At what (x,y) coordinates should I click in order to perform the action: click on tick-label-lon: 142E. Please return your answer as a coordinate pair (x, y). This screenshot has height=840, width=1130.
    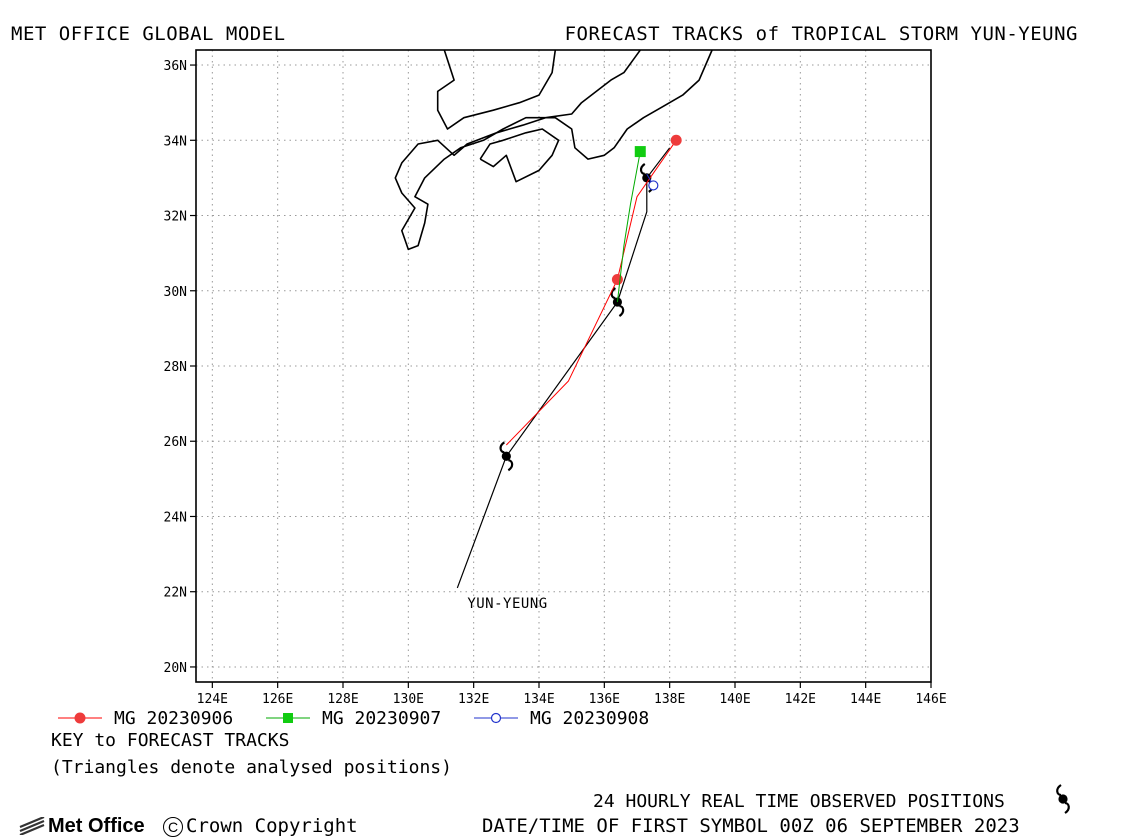
    Looking at the image, I should click on (800, 699).